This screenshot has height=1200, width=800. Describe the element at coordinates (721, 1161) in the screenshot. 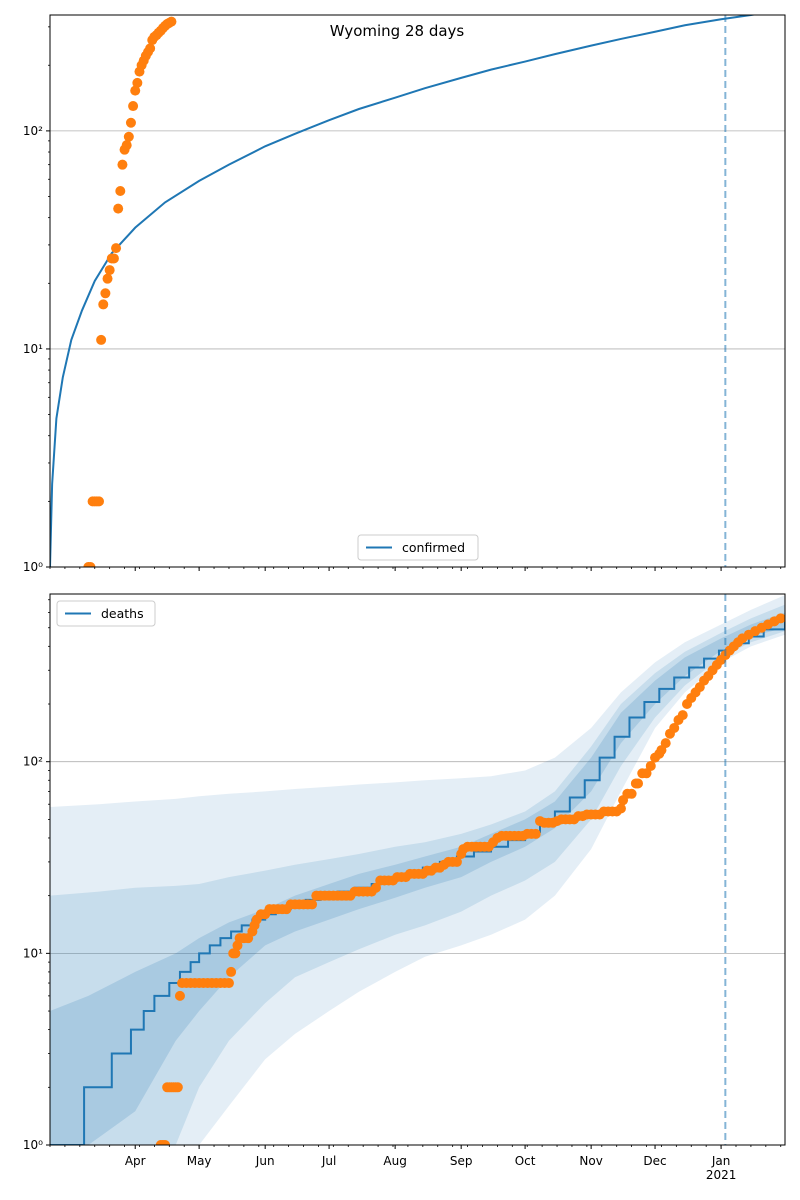

I see `x-tick-label: Jan` at that location.